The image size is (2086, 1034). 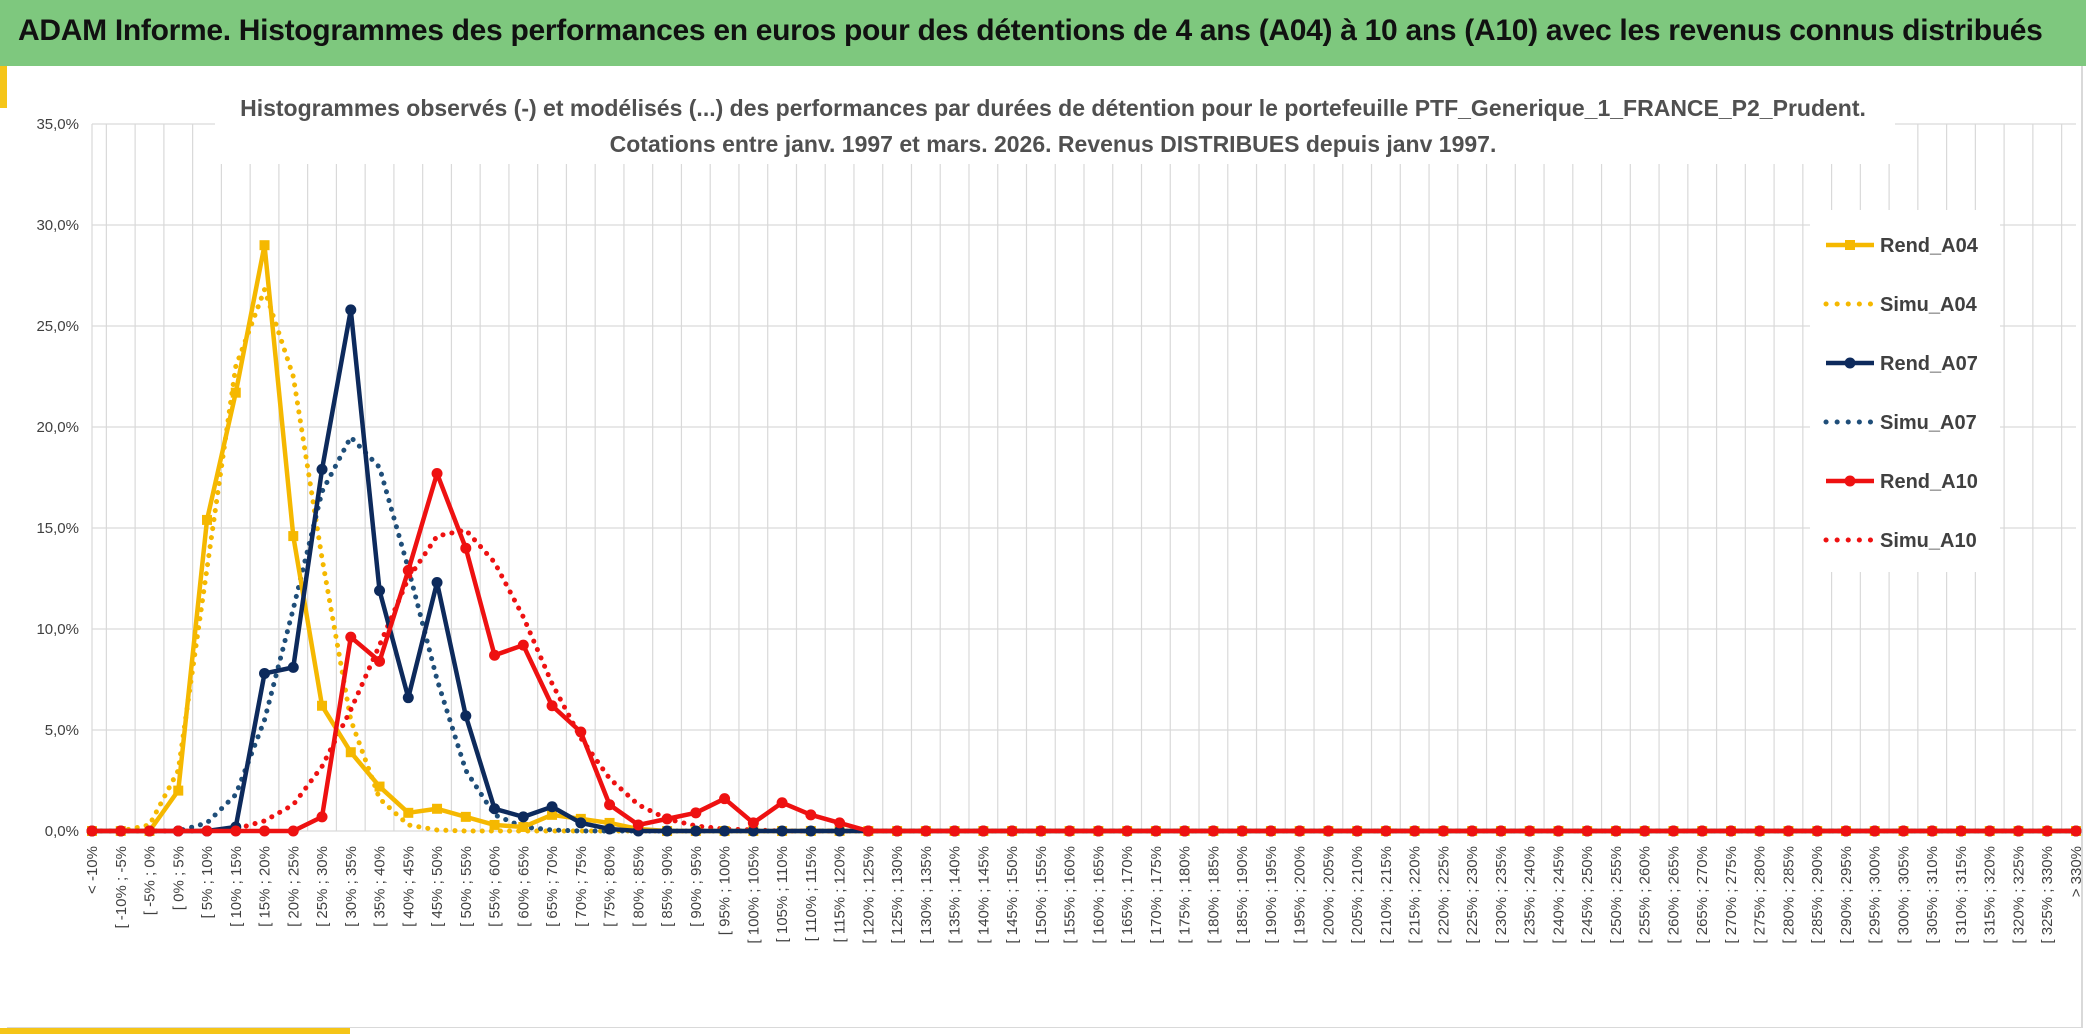 What do you see at coordinates (62, 730) in the screenshot?
I see `y-tick-label: 5,0%` at bounding box center [62, 730].